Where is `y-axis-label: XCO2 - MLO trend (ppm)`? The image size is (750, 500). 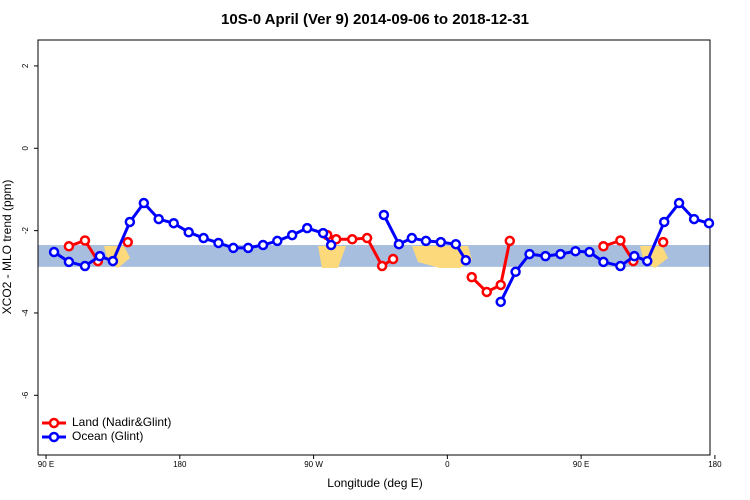
y-axis-label: XCO2 - MLO trend (ppm) is located at coordinates (7, 247).